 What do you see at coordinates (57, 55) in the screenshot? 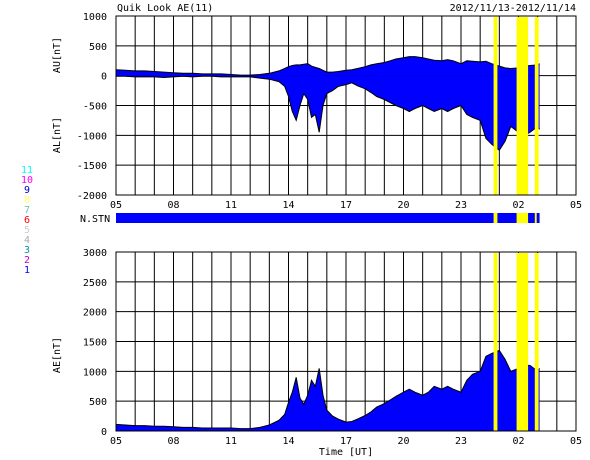
I see `au-axis-label: AU[nT]` at bounding box center [57, 55].